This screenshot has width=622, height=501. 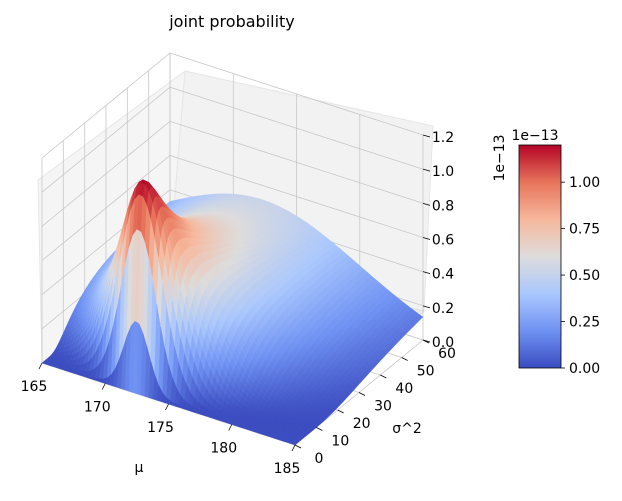 What do you see at coordinates (294, 443) in the screenshot?
I see `surface-patch` at bounding box center [294, 443].